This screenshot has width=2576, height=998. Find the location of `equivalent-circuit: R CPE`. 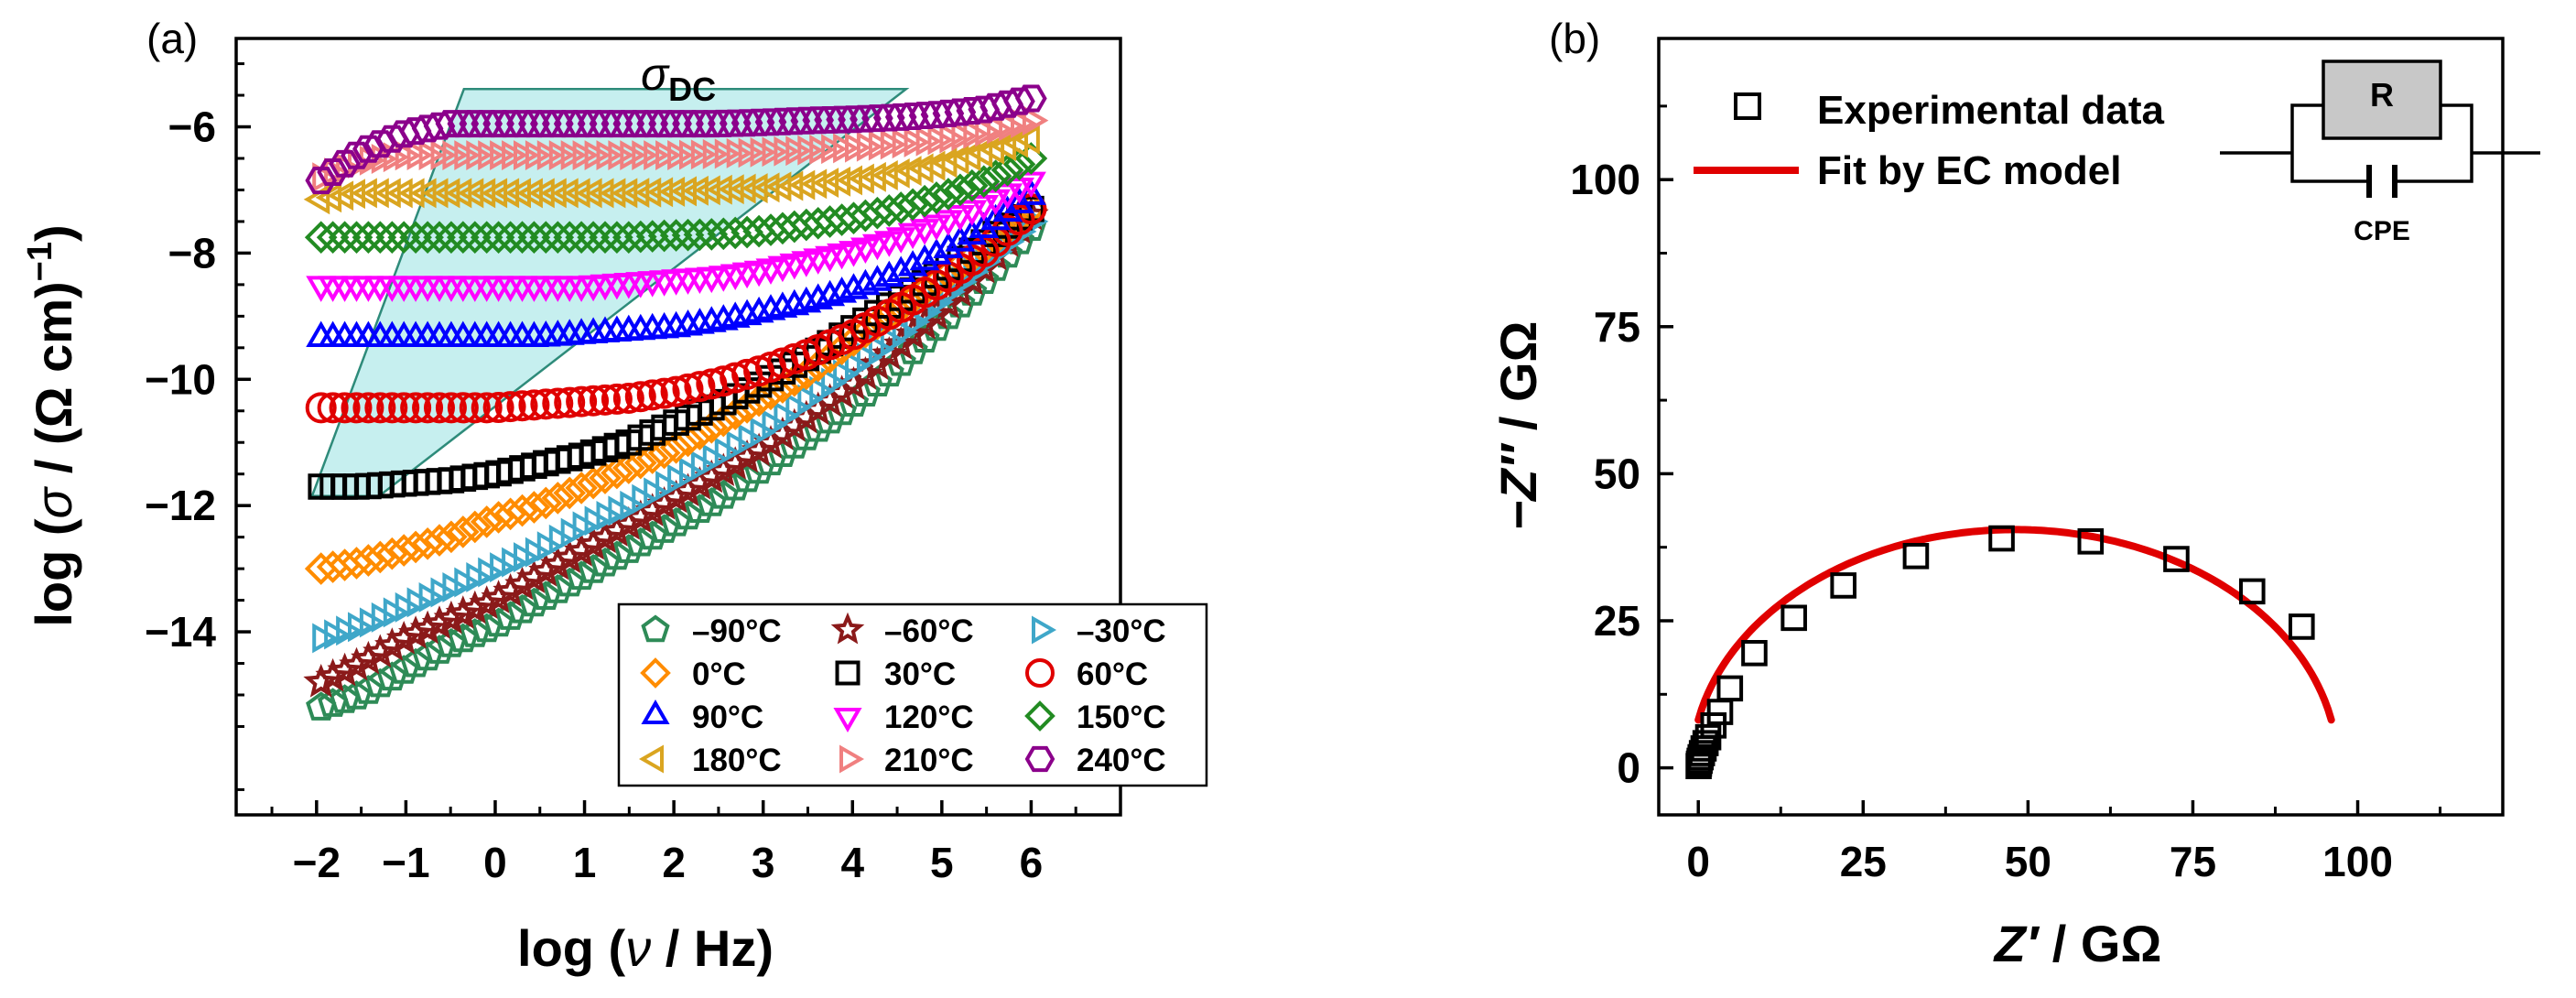

equivalent-circuit: R CPE is located at coordinates (2380, 153).